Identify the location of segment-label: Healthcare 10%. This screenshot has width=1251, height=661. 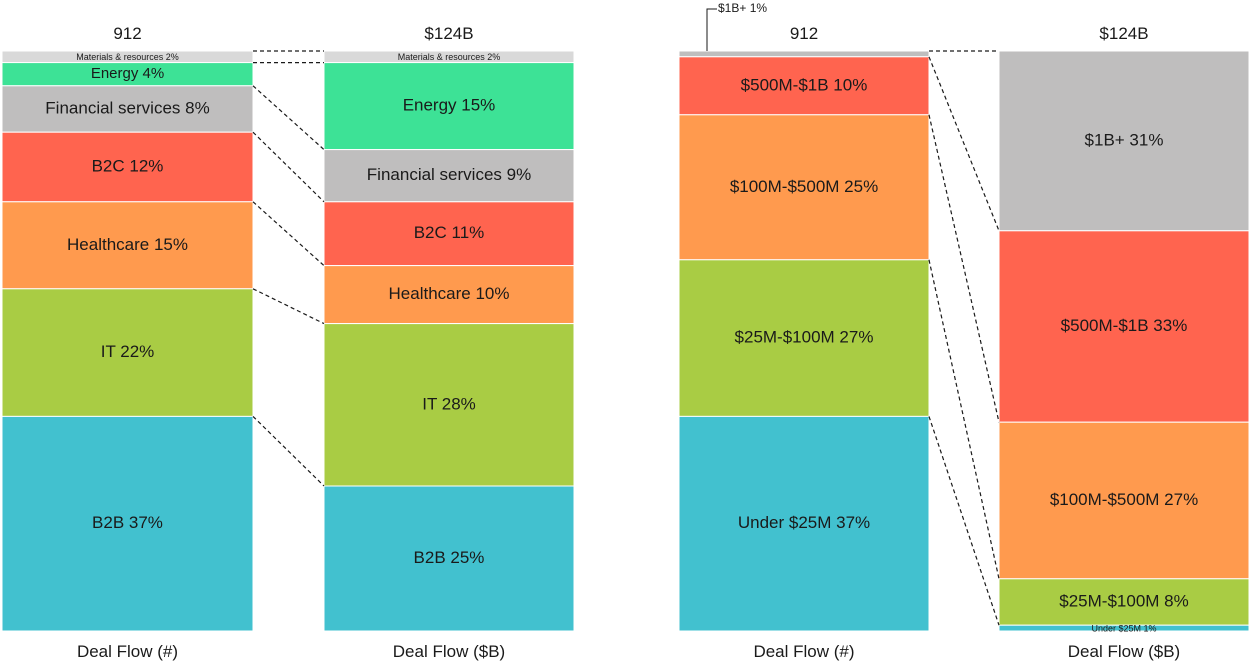
(449, 293).